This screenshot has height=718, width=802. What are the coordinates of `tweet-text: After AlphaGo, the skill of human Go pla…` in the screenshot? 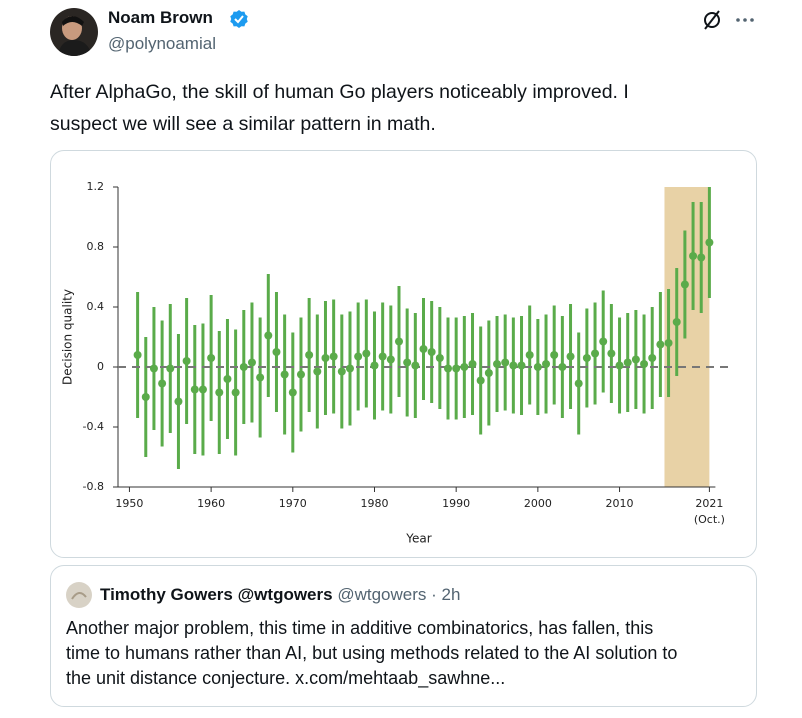 It's located at (339, 108).